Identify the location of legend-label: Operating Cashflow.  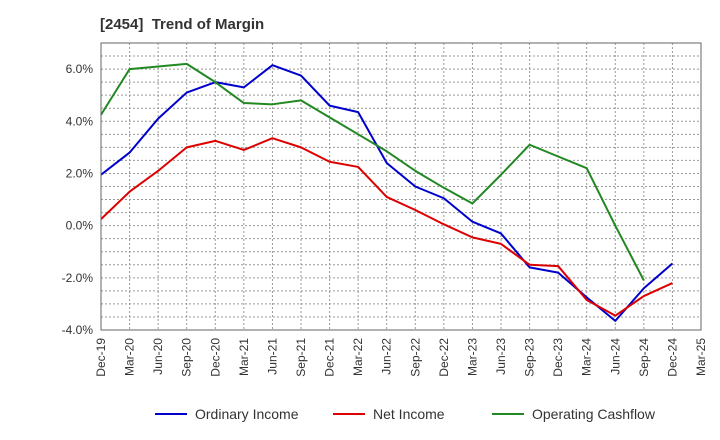
(594, 414).